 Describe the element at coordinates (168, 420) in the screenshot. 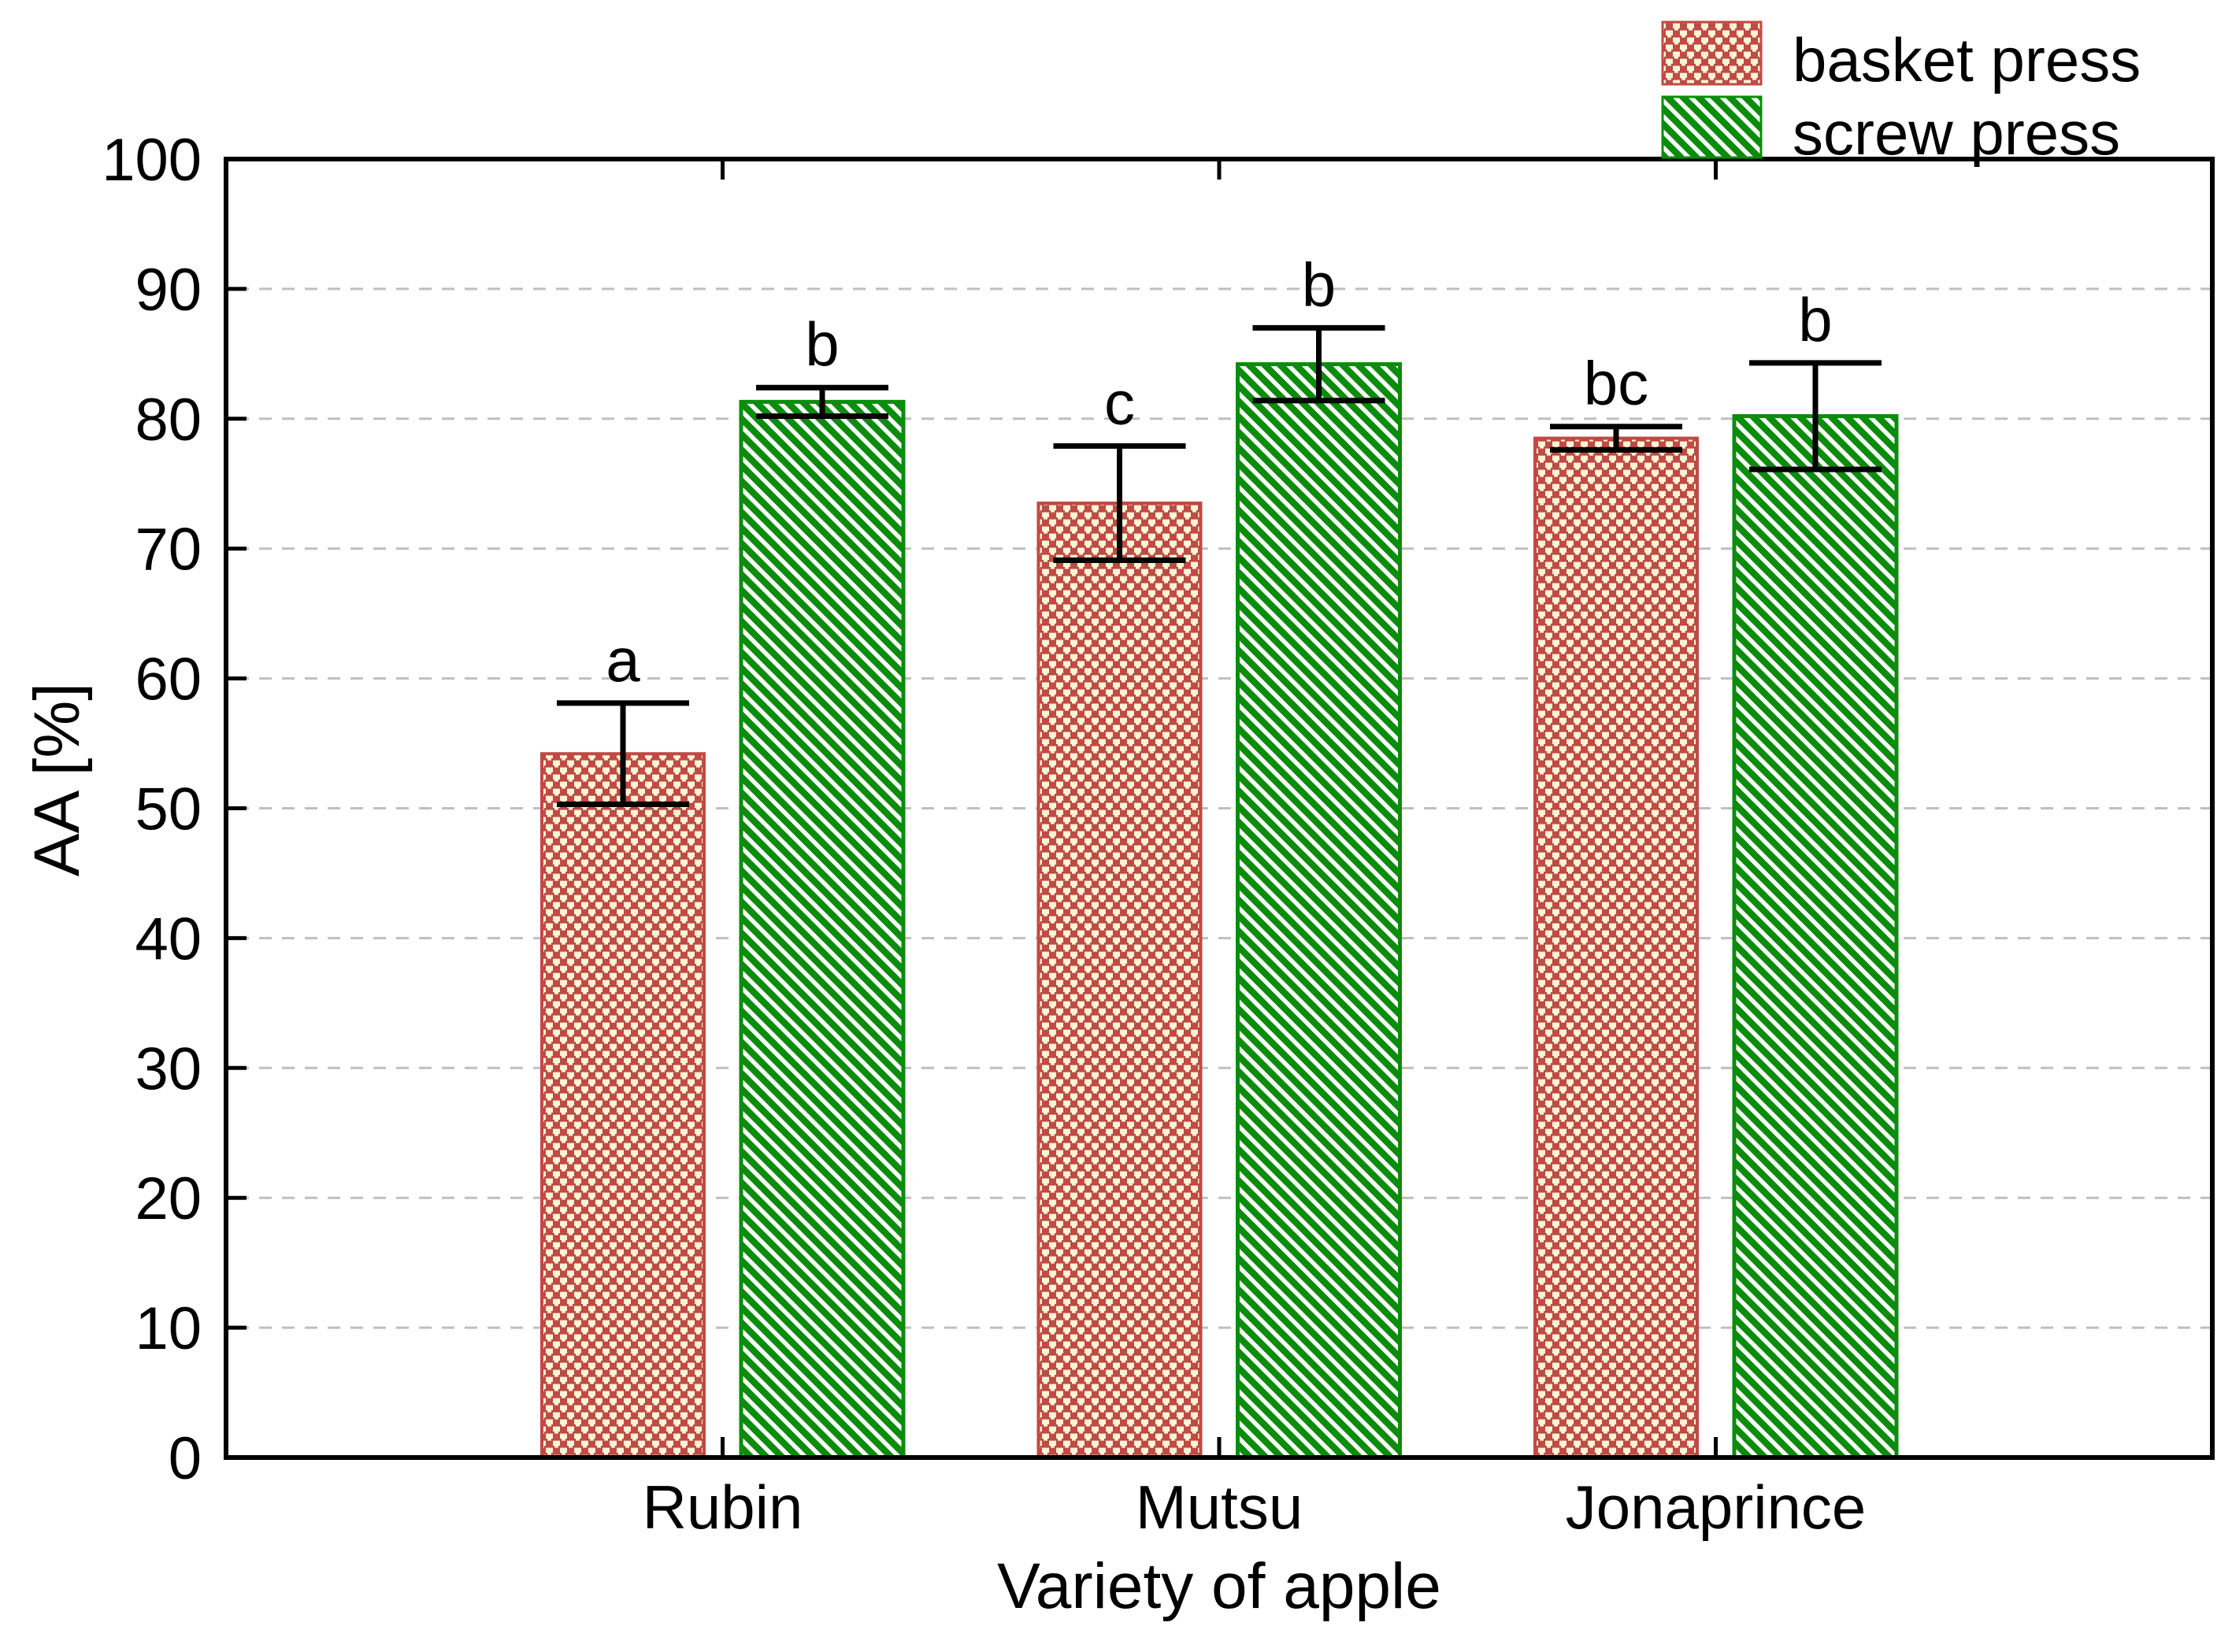

I see `y-tick-label-80: 80` at that location.